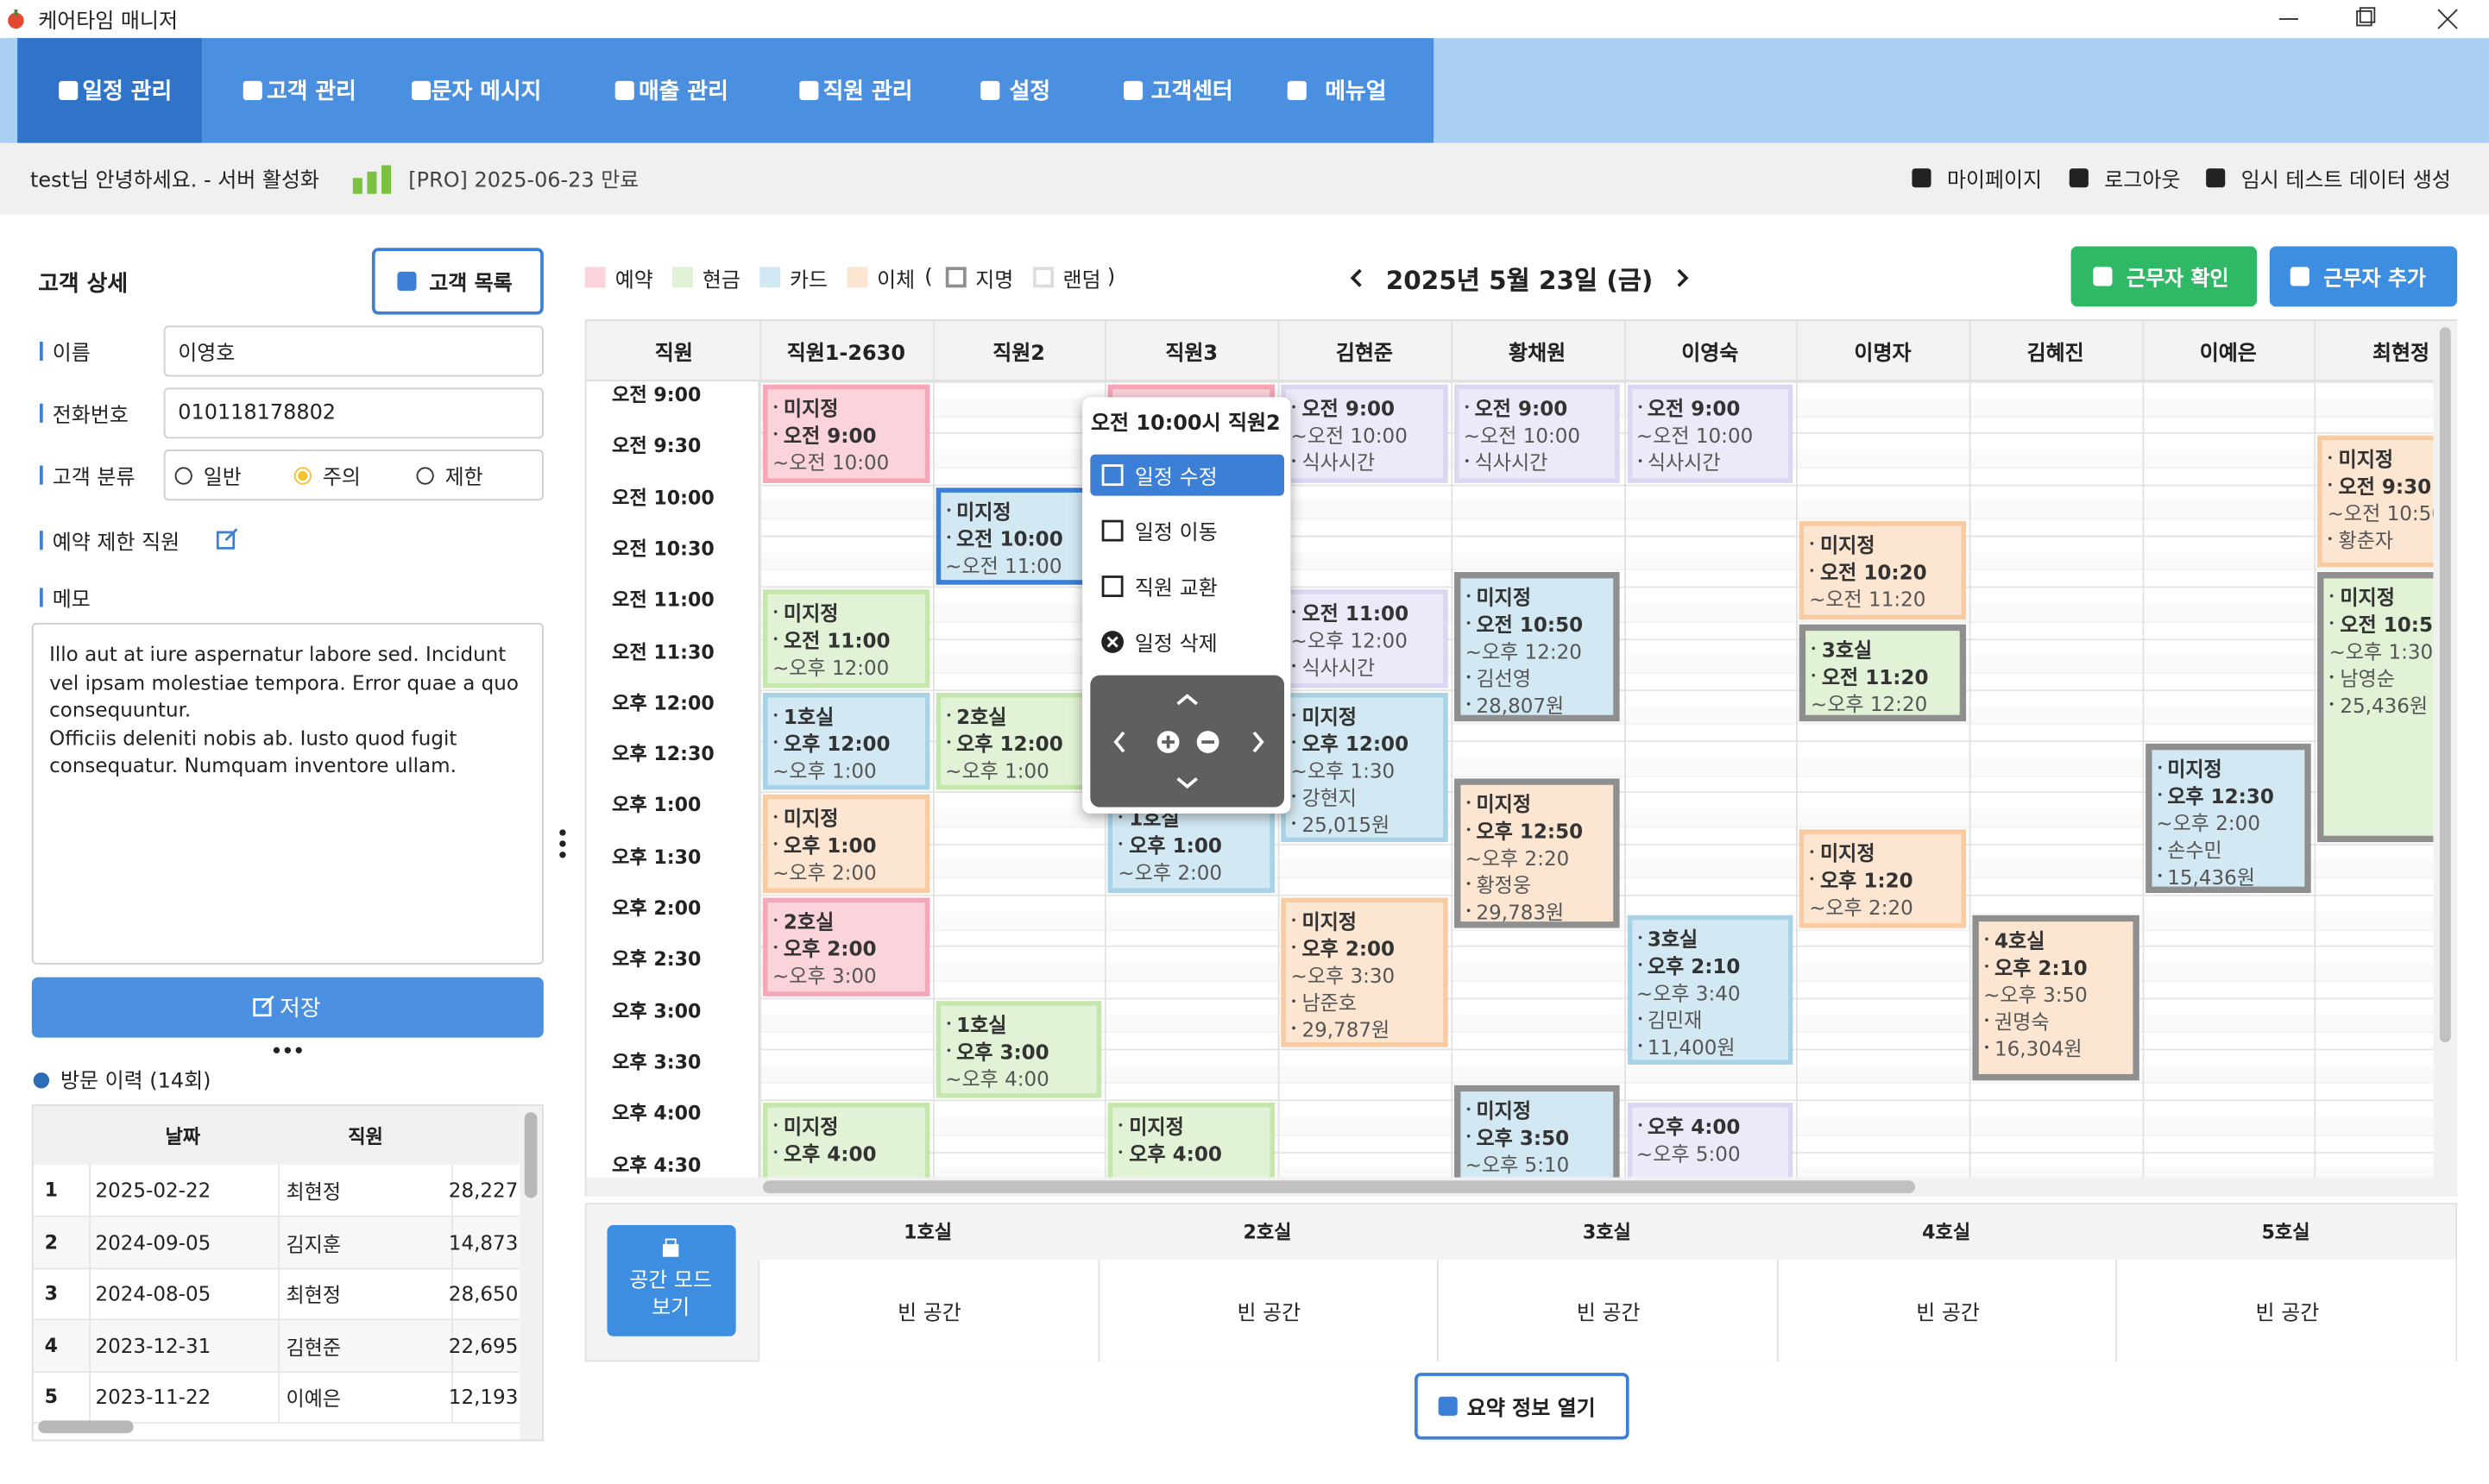  Describe the element at coordinates (353, 413) in the screenshot. I see `phone-input: 010118178802` at that location.